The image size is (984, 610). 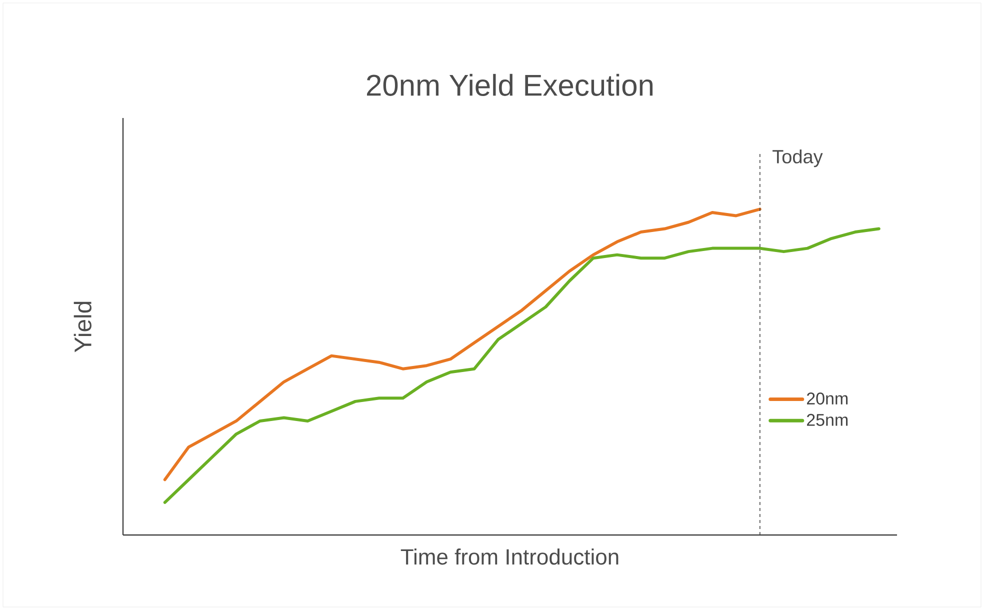 I want to click on x-axis-title: Time from Introduction, so click(x=509, y=556).